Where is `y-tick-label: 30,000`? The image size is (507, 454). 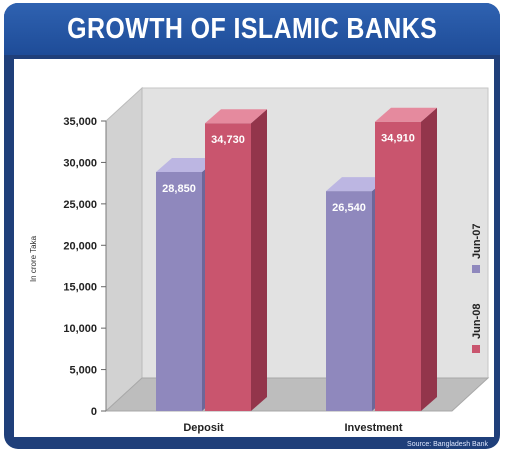
y-tick-label: 30,000 is located at coordinates (80, 163).